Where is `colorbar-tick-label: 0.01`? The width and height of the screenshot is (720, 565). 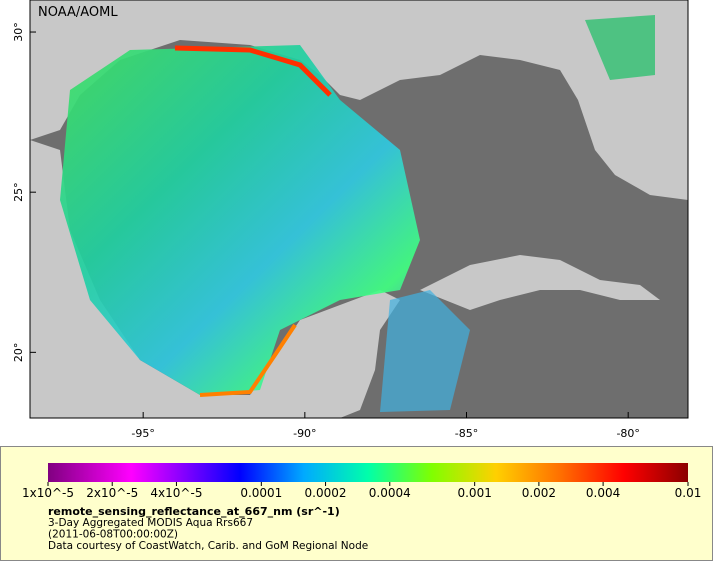
colorbar-tick-label: 0.01 is located at coordinates (688, 493).